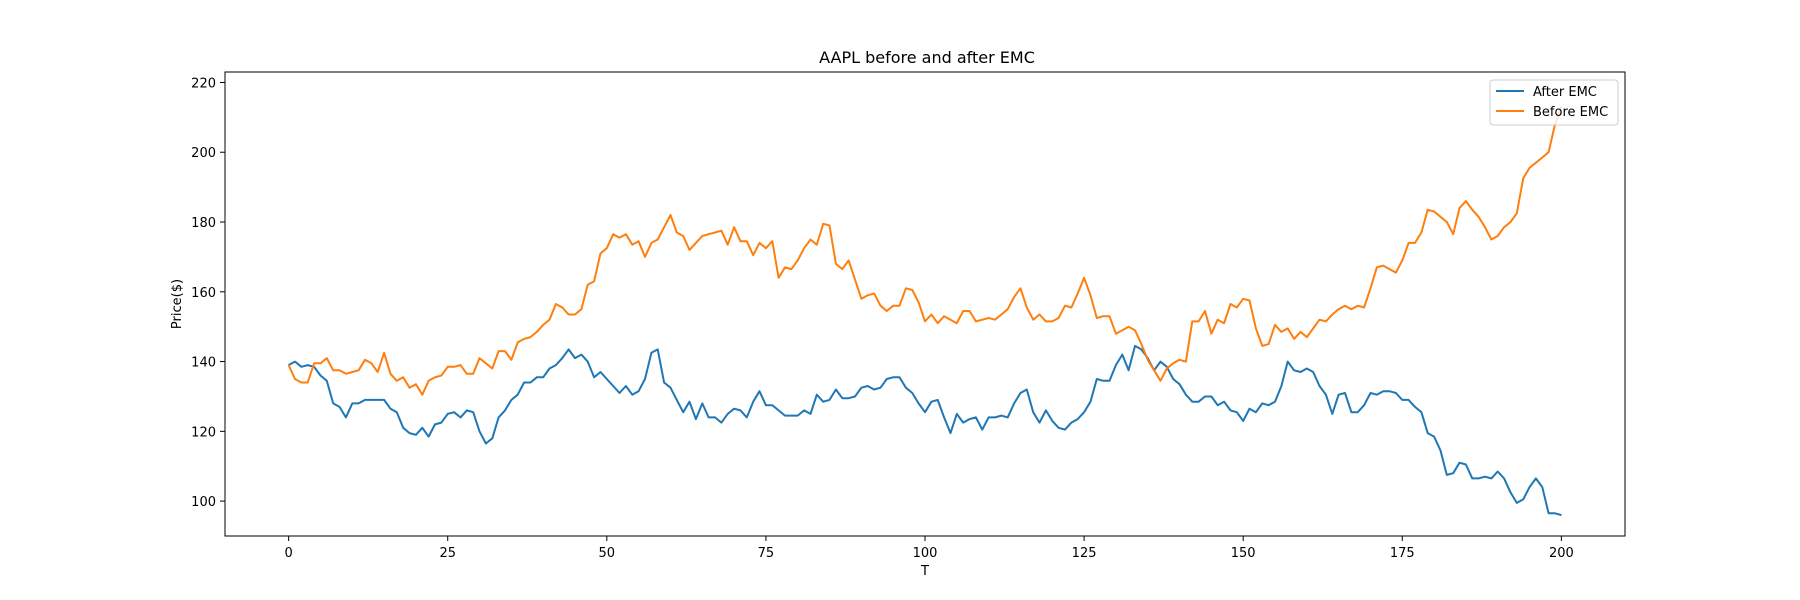 This screenshot has width=1800, height=600. Describe the element at coordinates (288, 553) in the screenshot. I see `x-tick-label: 0` at that location.